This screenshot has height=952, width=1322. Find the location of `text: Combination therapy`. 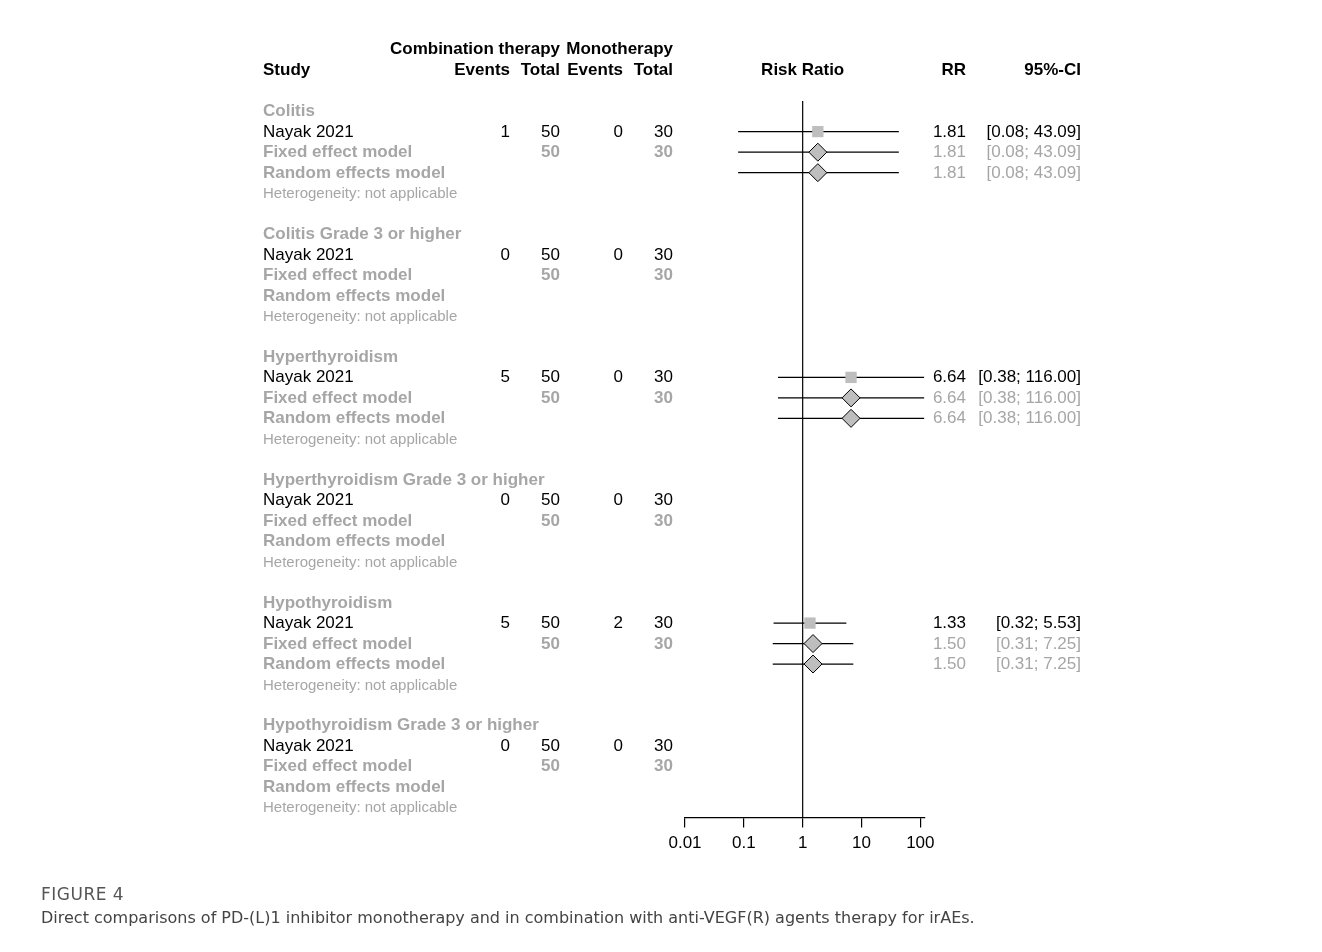

text: Combination therapy is located at coordinates (474, 49).